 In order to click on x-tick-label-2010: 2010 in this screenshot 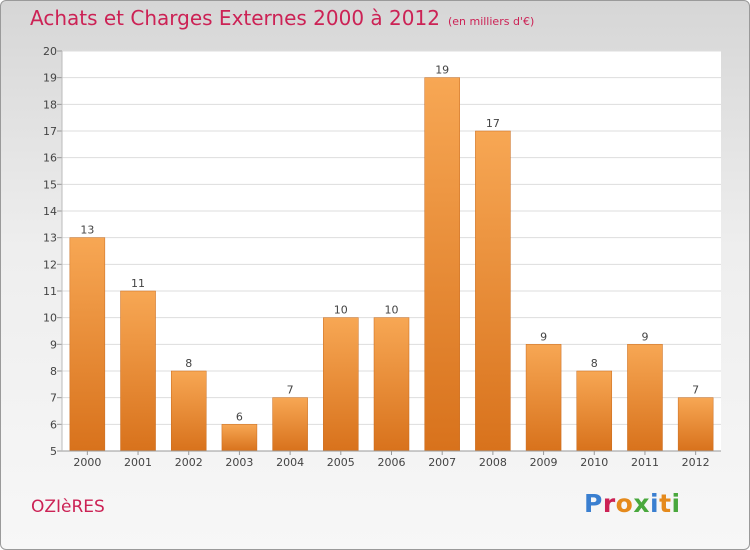, I will do `click(594, 462)`.